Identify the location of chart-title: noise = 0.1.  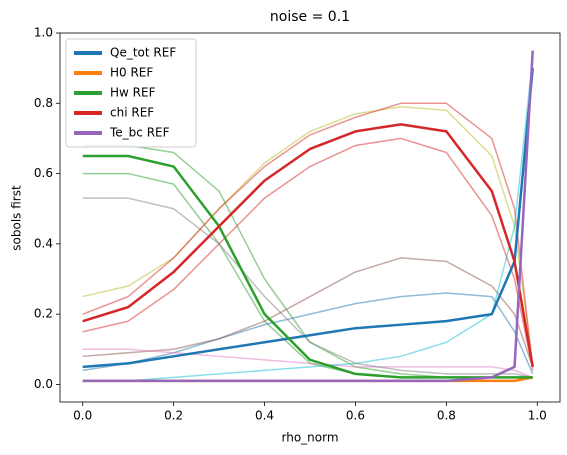
(310, 17).